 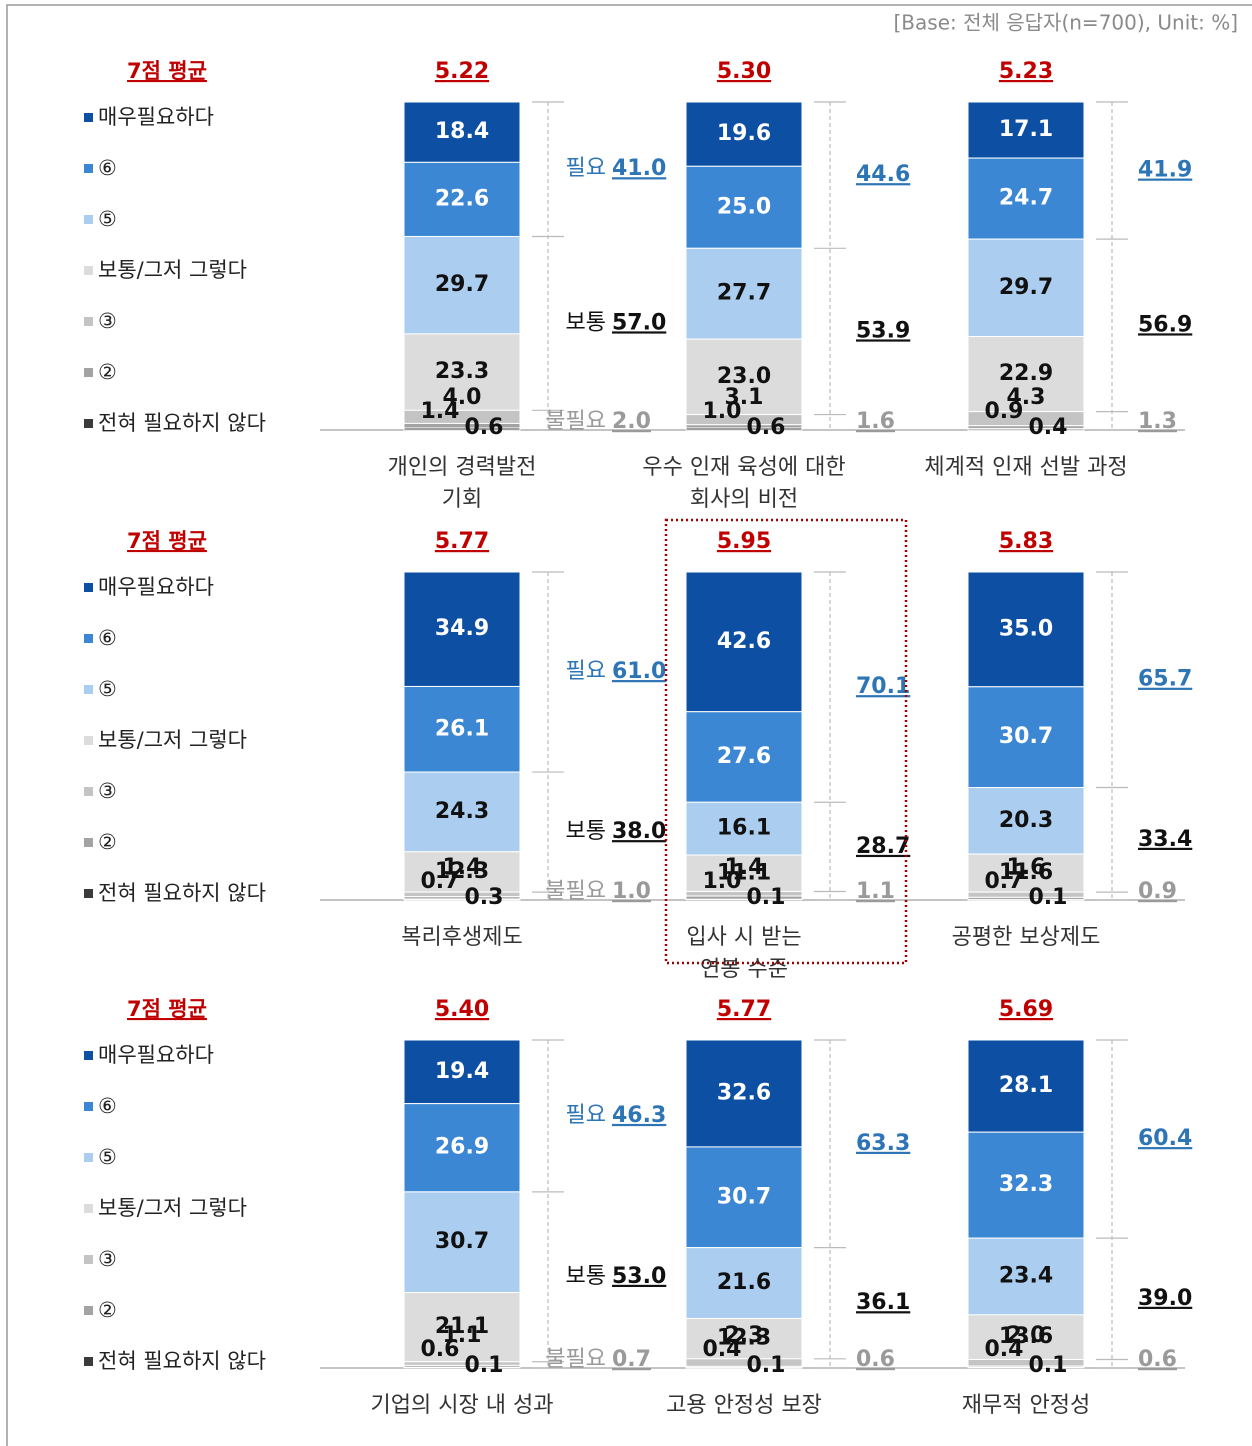 What do you see at coordinates (586, 1115) in the screenshot?
I see `group-name: 필요` at bounding box center [586, 1115].